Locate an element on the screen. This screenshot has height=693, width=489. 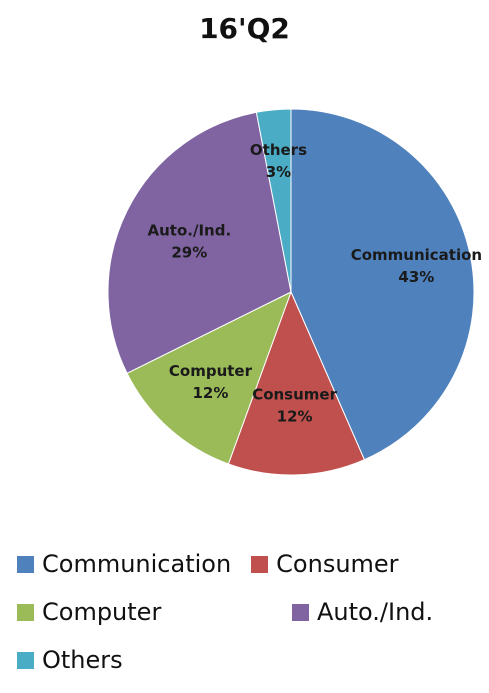
legend-item-computer: Computer is located at coordinates (154, 612).